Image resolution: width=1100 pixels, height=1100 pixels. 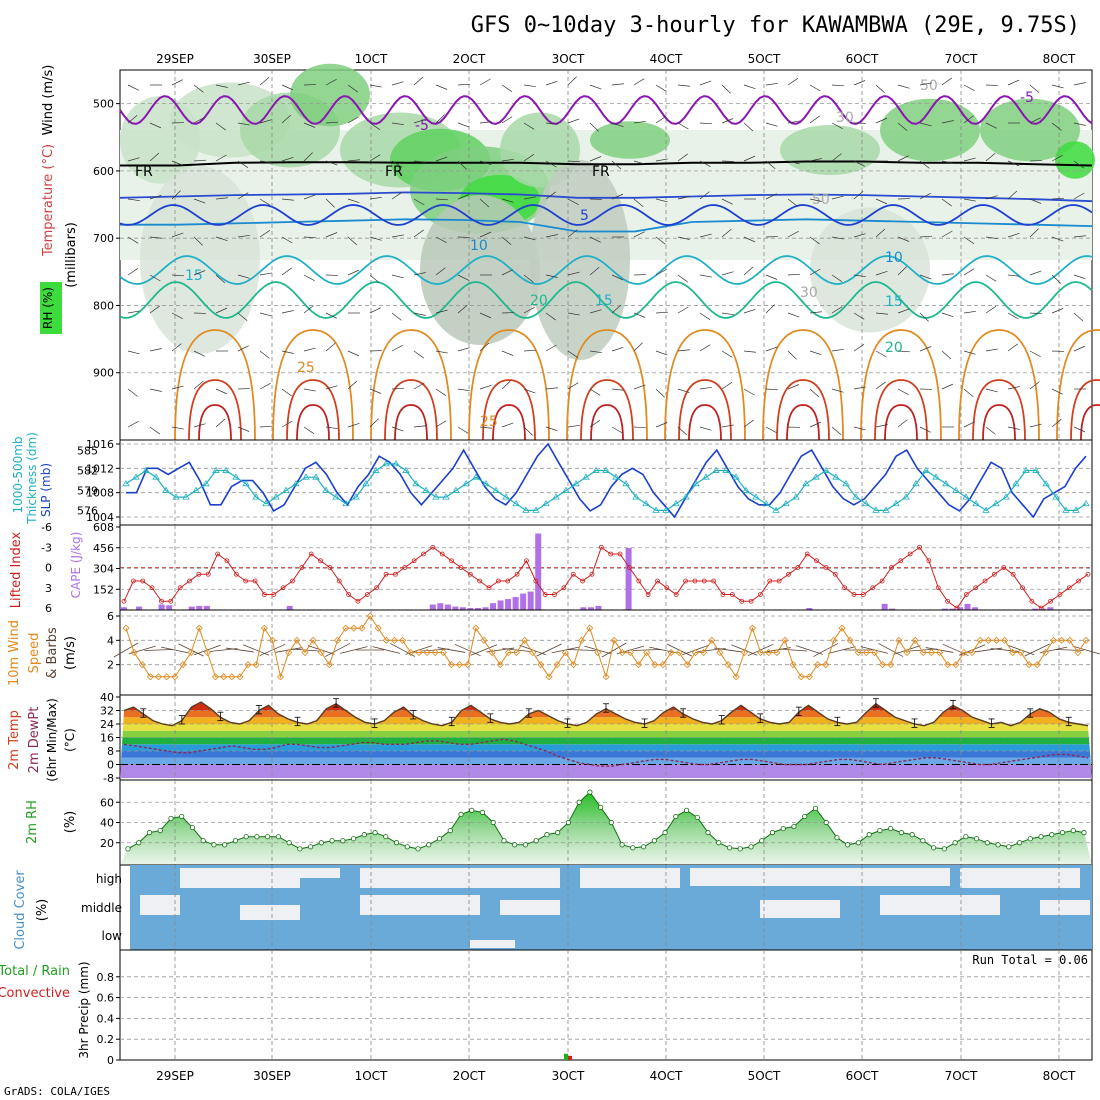 I want to click on tick-label: 1008, so click(x=100, y=493).